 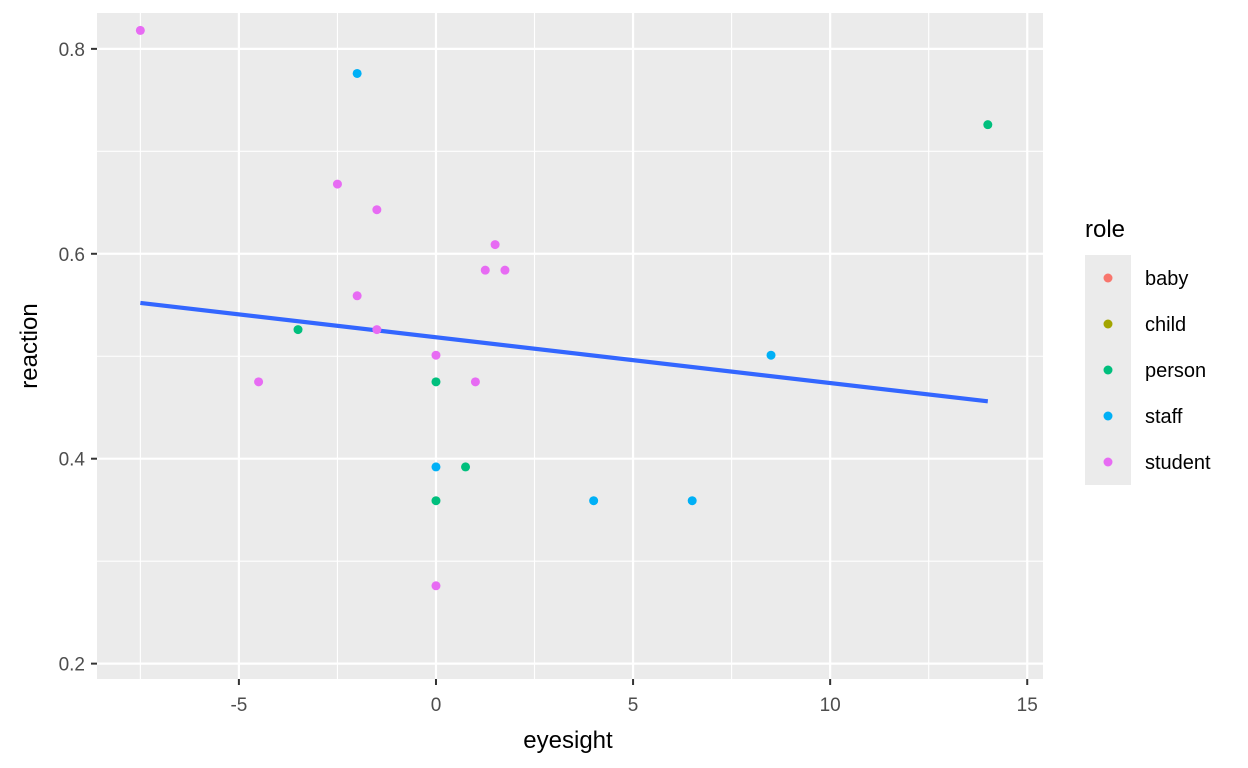 What do you see at coordinates (1166, 279) in the screenshot?
I see `legend-label-baby: baby` at bounding box center [1166, 279].